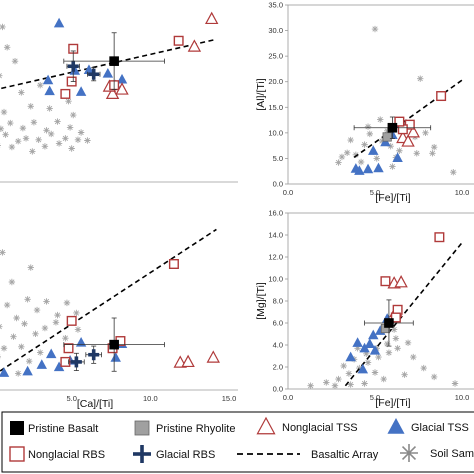 The image size is (474, 474). What do you see at coordinates (275, 235) in the screenshot?
I see `y-tick-label: 14.0` at bounding box center [275, 235].